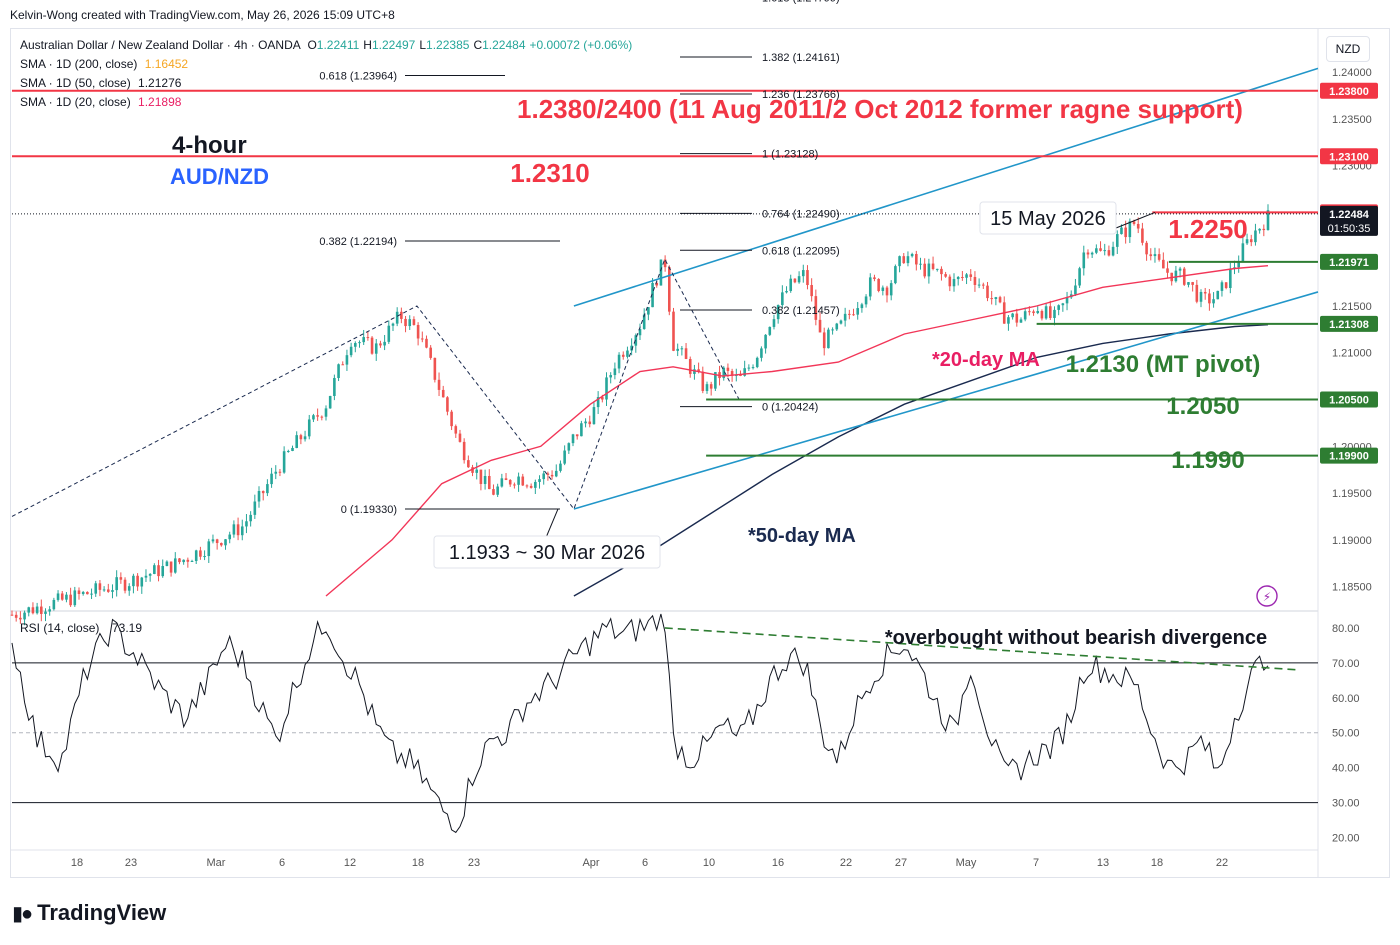  What do you see at coordinates (22, 913) in the screenshot?
I see `tradingview-logo-icon: ▮●` at bounding box center [22, 913].